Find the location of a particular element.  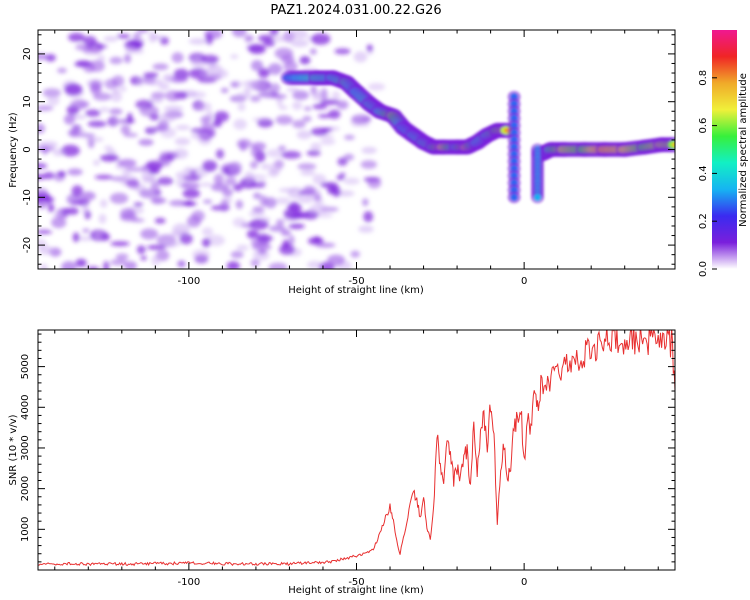

track-core is located at coordinates (673, 144).